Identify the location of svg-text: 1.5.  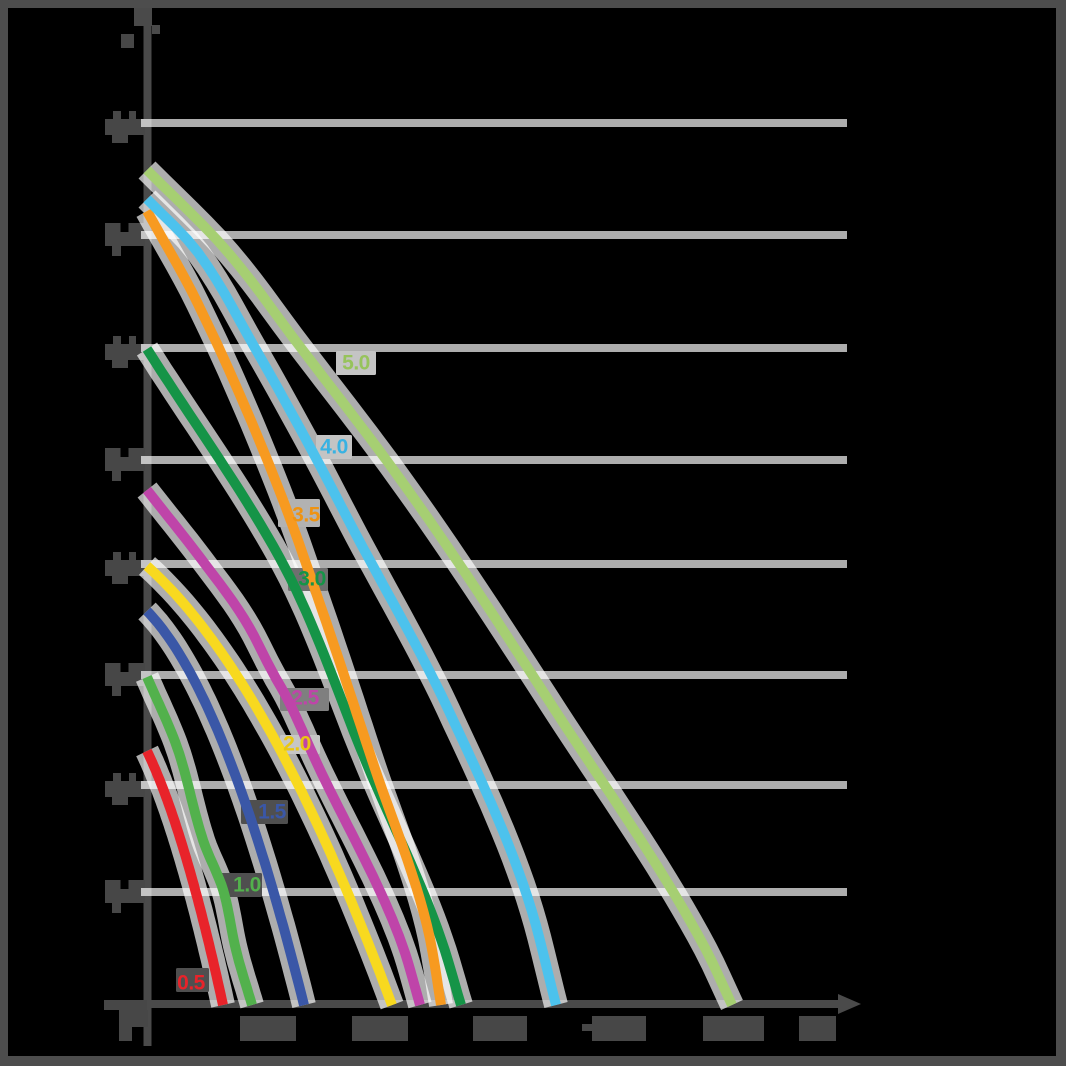
(272, 812).